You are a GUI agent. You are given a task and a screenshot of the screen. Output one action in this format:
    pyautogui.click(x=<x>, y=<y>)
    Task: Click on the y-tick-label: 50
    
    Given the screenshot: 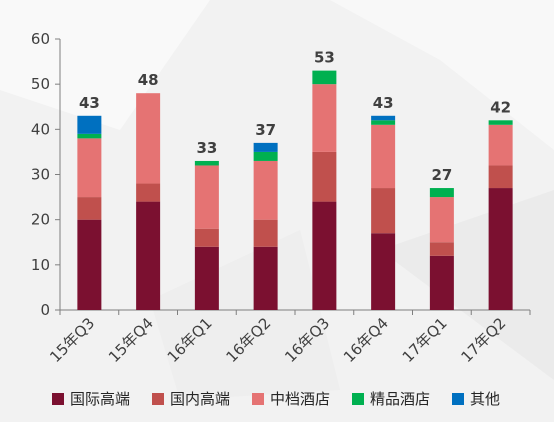 What is the action you would take?
    pyautogui.click(x=40, y=84)
    